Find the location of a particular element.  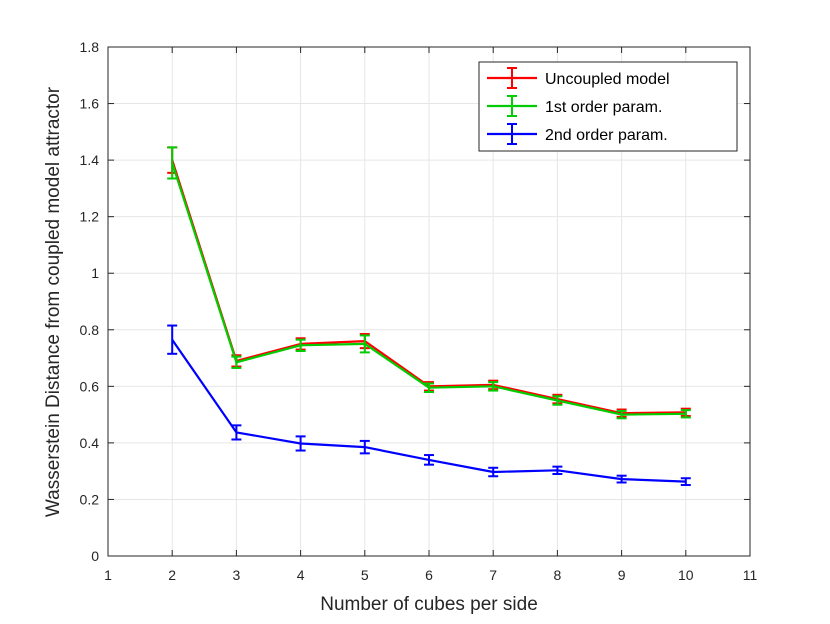

x-axis-label: Number of cubes per side is located at coordinates (429, 604).